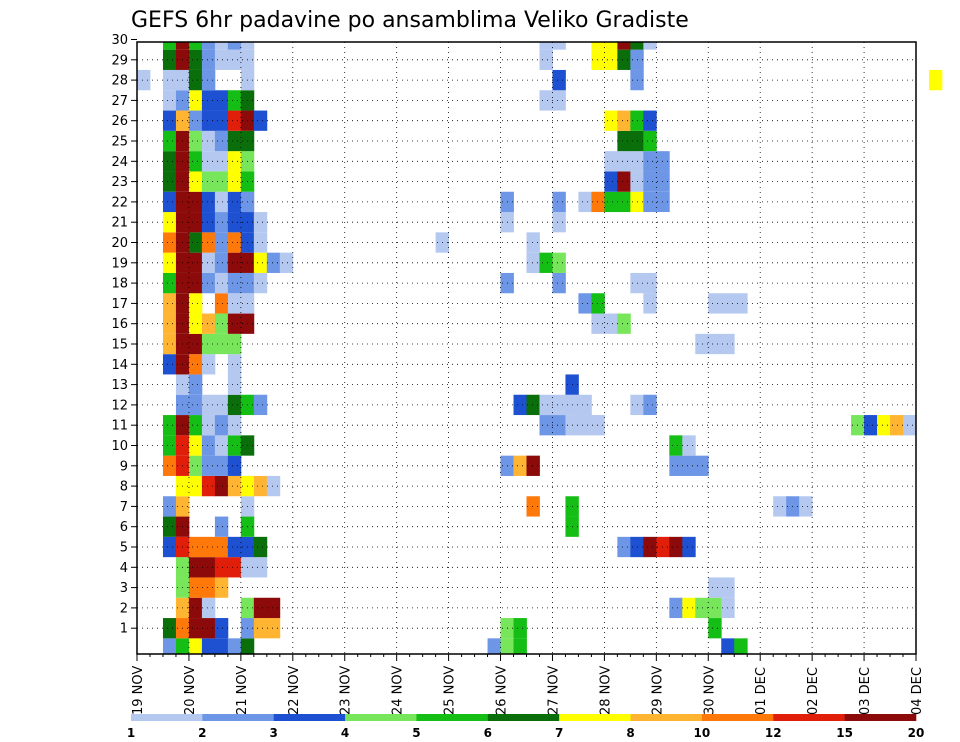 Image resolution: width=960 pixels, height=742 pixels. What do you see at coordinates (416, 733) in the screenshot?
I see `colorbar-label: 5` at bounding box center [416, 733].